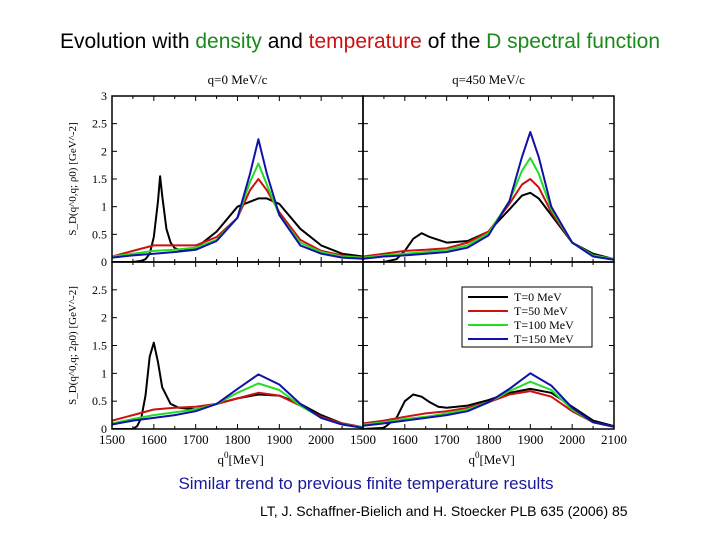  What do you see at coordinates (614, 439) in the screenshot?
I see `x-tick-label: 2100` at bounding box center [614, 439].